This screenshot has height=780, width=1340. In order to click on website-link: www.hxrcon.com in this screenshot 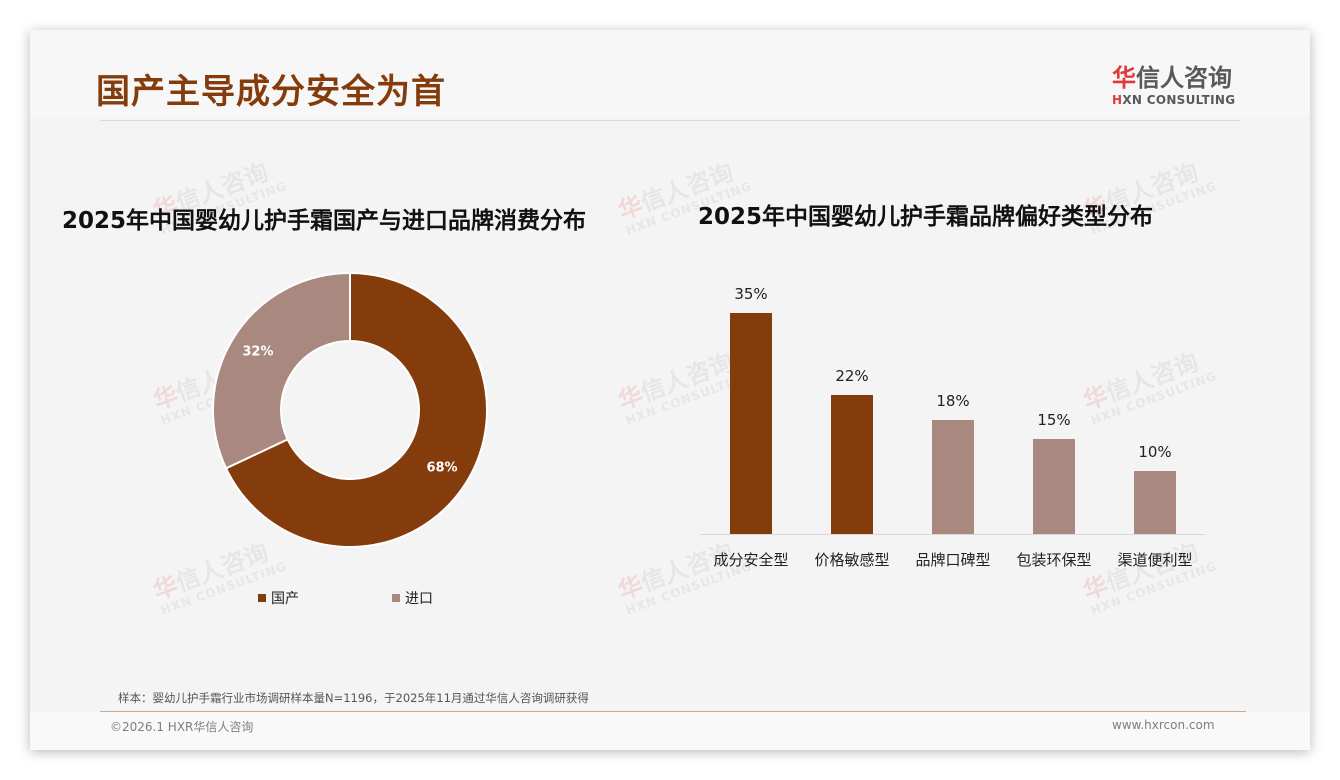, I will do `click(1163, 725)`.